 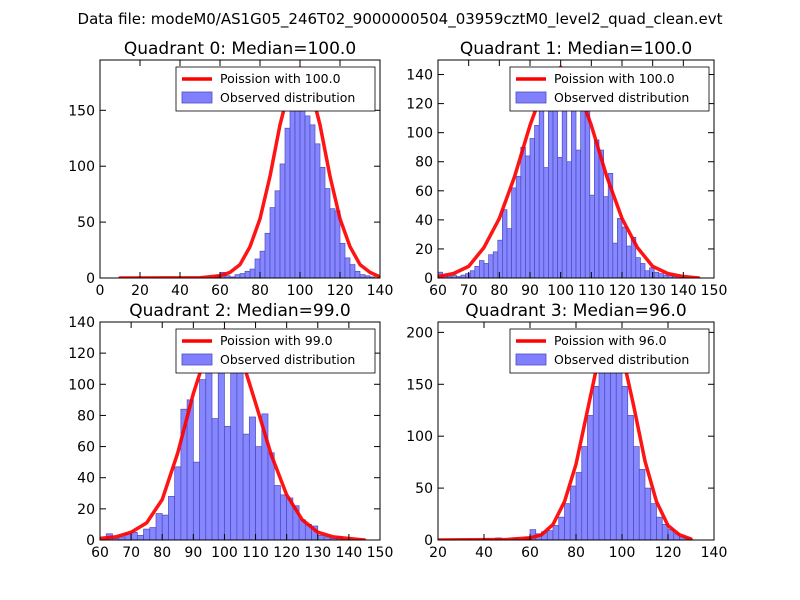 I want to click on y-tick-label: 60, so click(x=86, y=448).